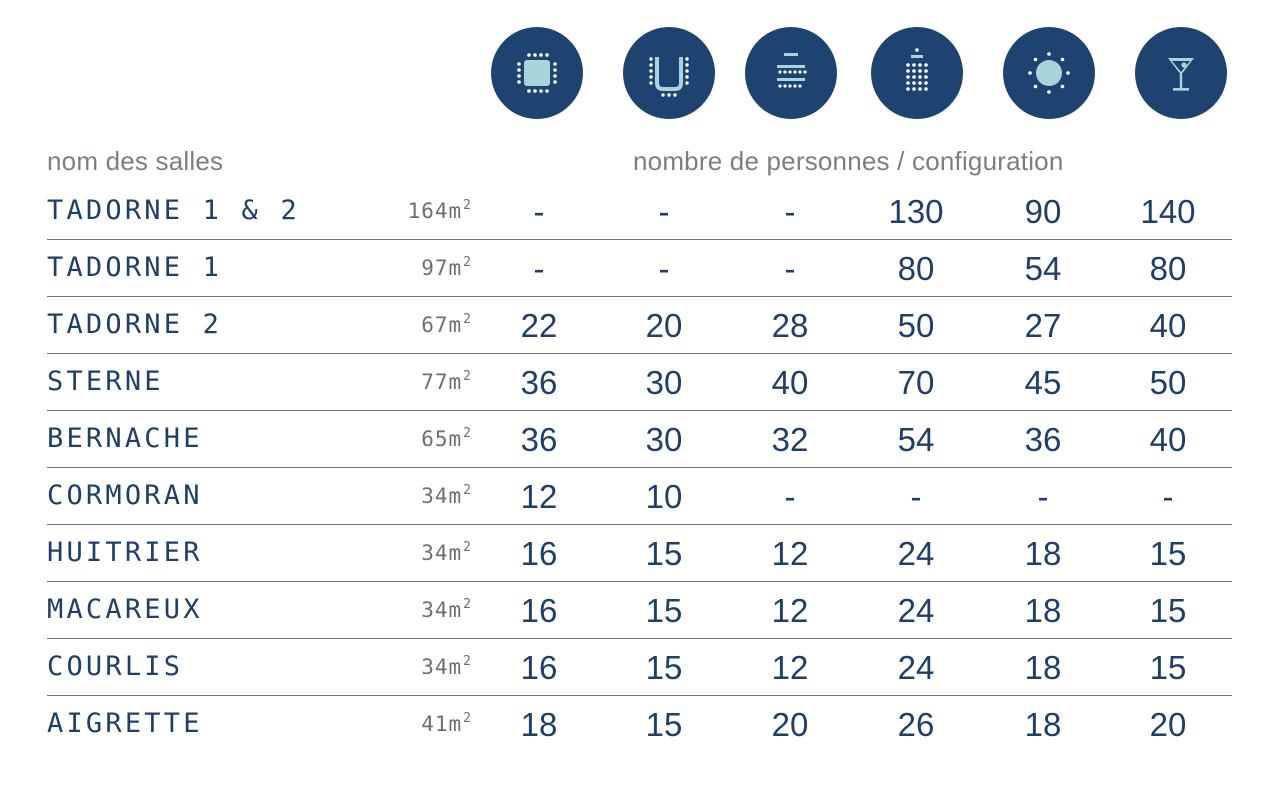 This screenshot has width=1288, height=786. What do you see at coordinates (639, 724) in the screenshot?
I see `table-row: AIGRETTE 41m2 18 15 20 26 18 20` at bounding box center [639, 724].